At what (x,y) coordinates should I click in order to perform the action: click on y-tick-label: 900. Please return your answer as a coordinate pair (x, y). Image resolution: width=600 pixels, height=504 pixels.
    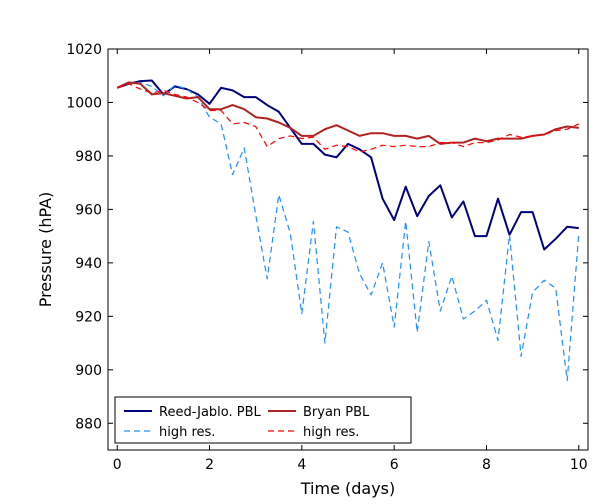
    Looking at the image, I should click on (88, 371).